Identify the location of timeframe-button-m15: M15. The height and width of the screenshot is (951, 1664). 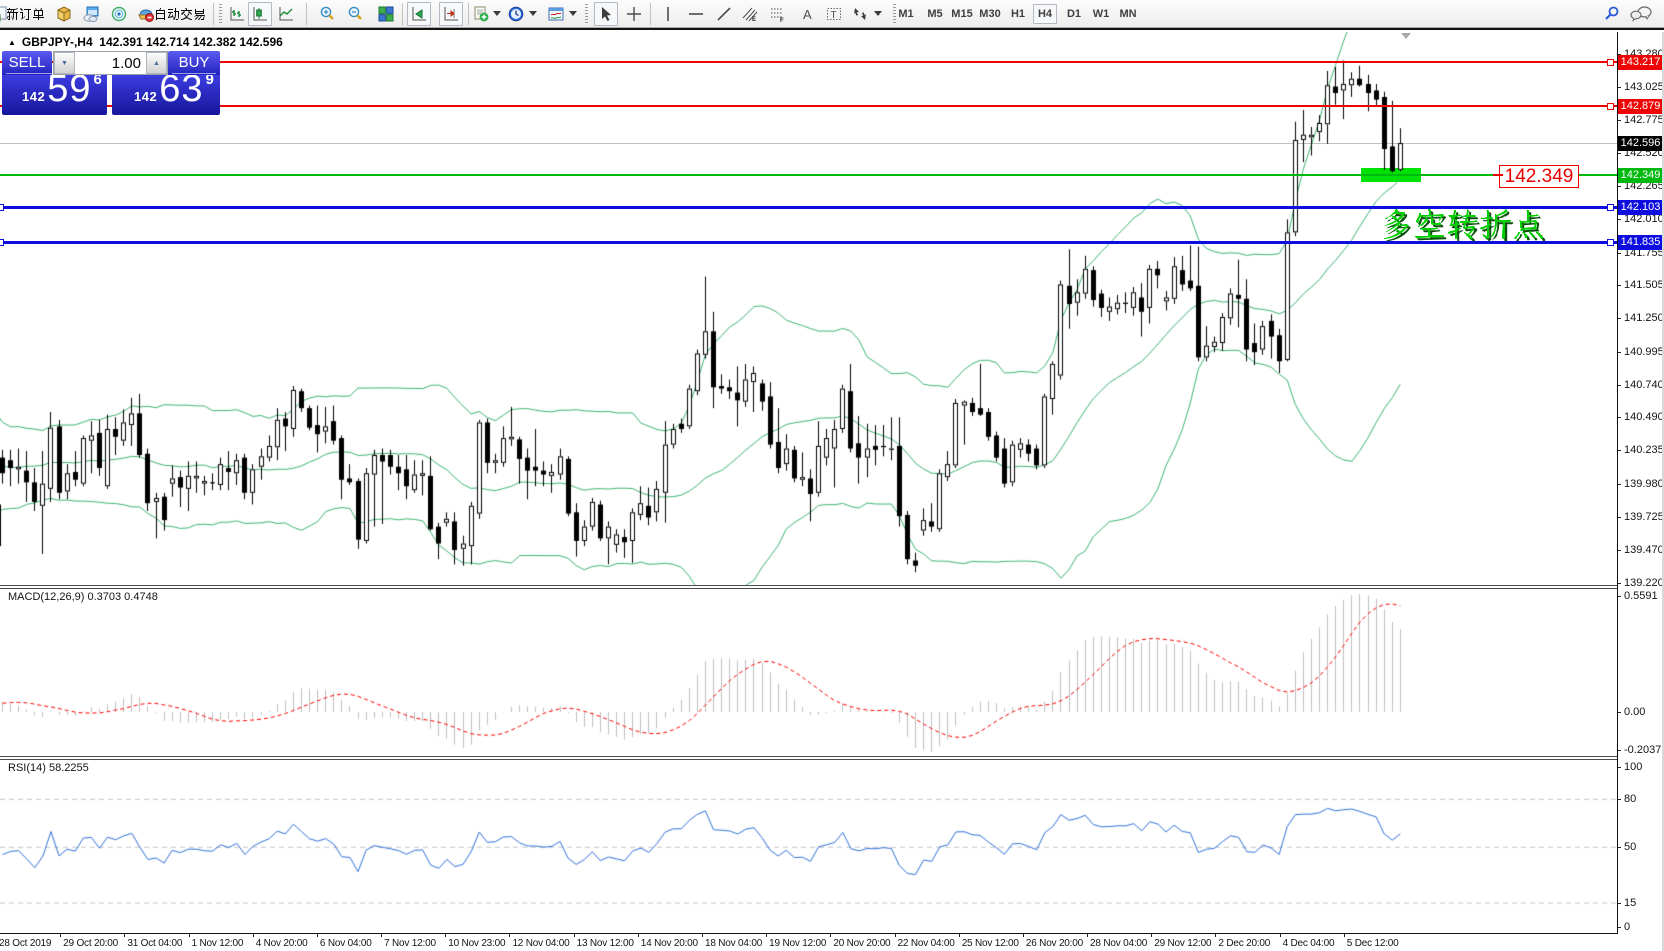
(962, 14).